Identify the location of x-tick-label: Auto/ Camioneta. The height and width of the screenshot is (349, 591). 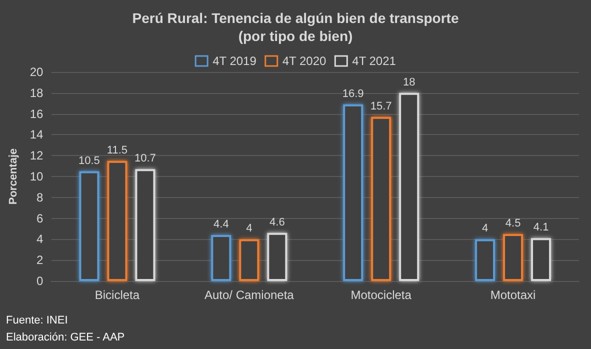
(249, 295).